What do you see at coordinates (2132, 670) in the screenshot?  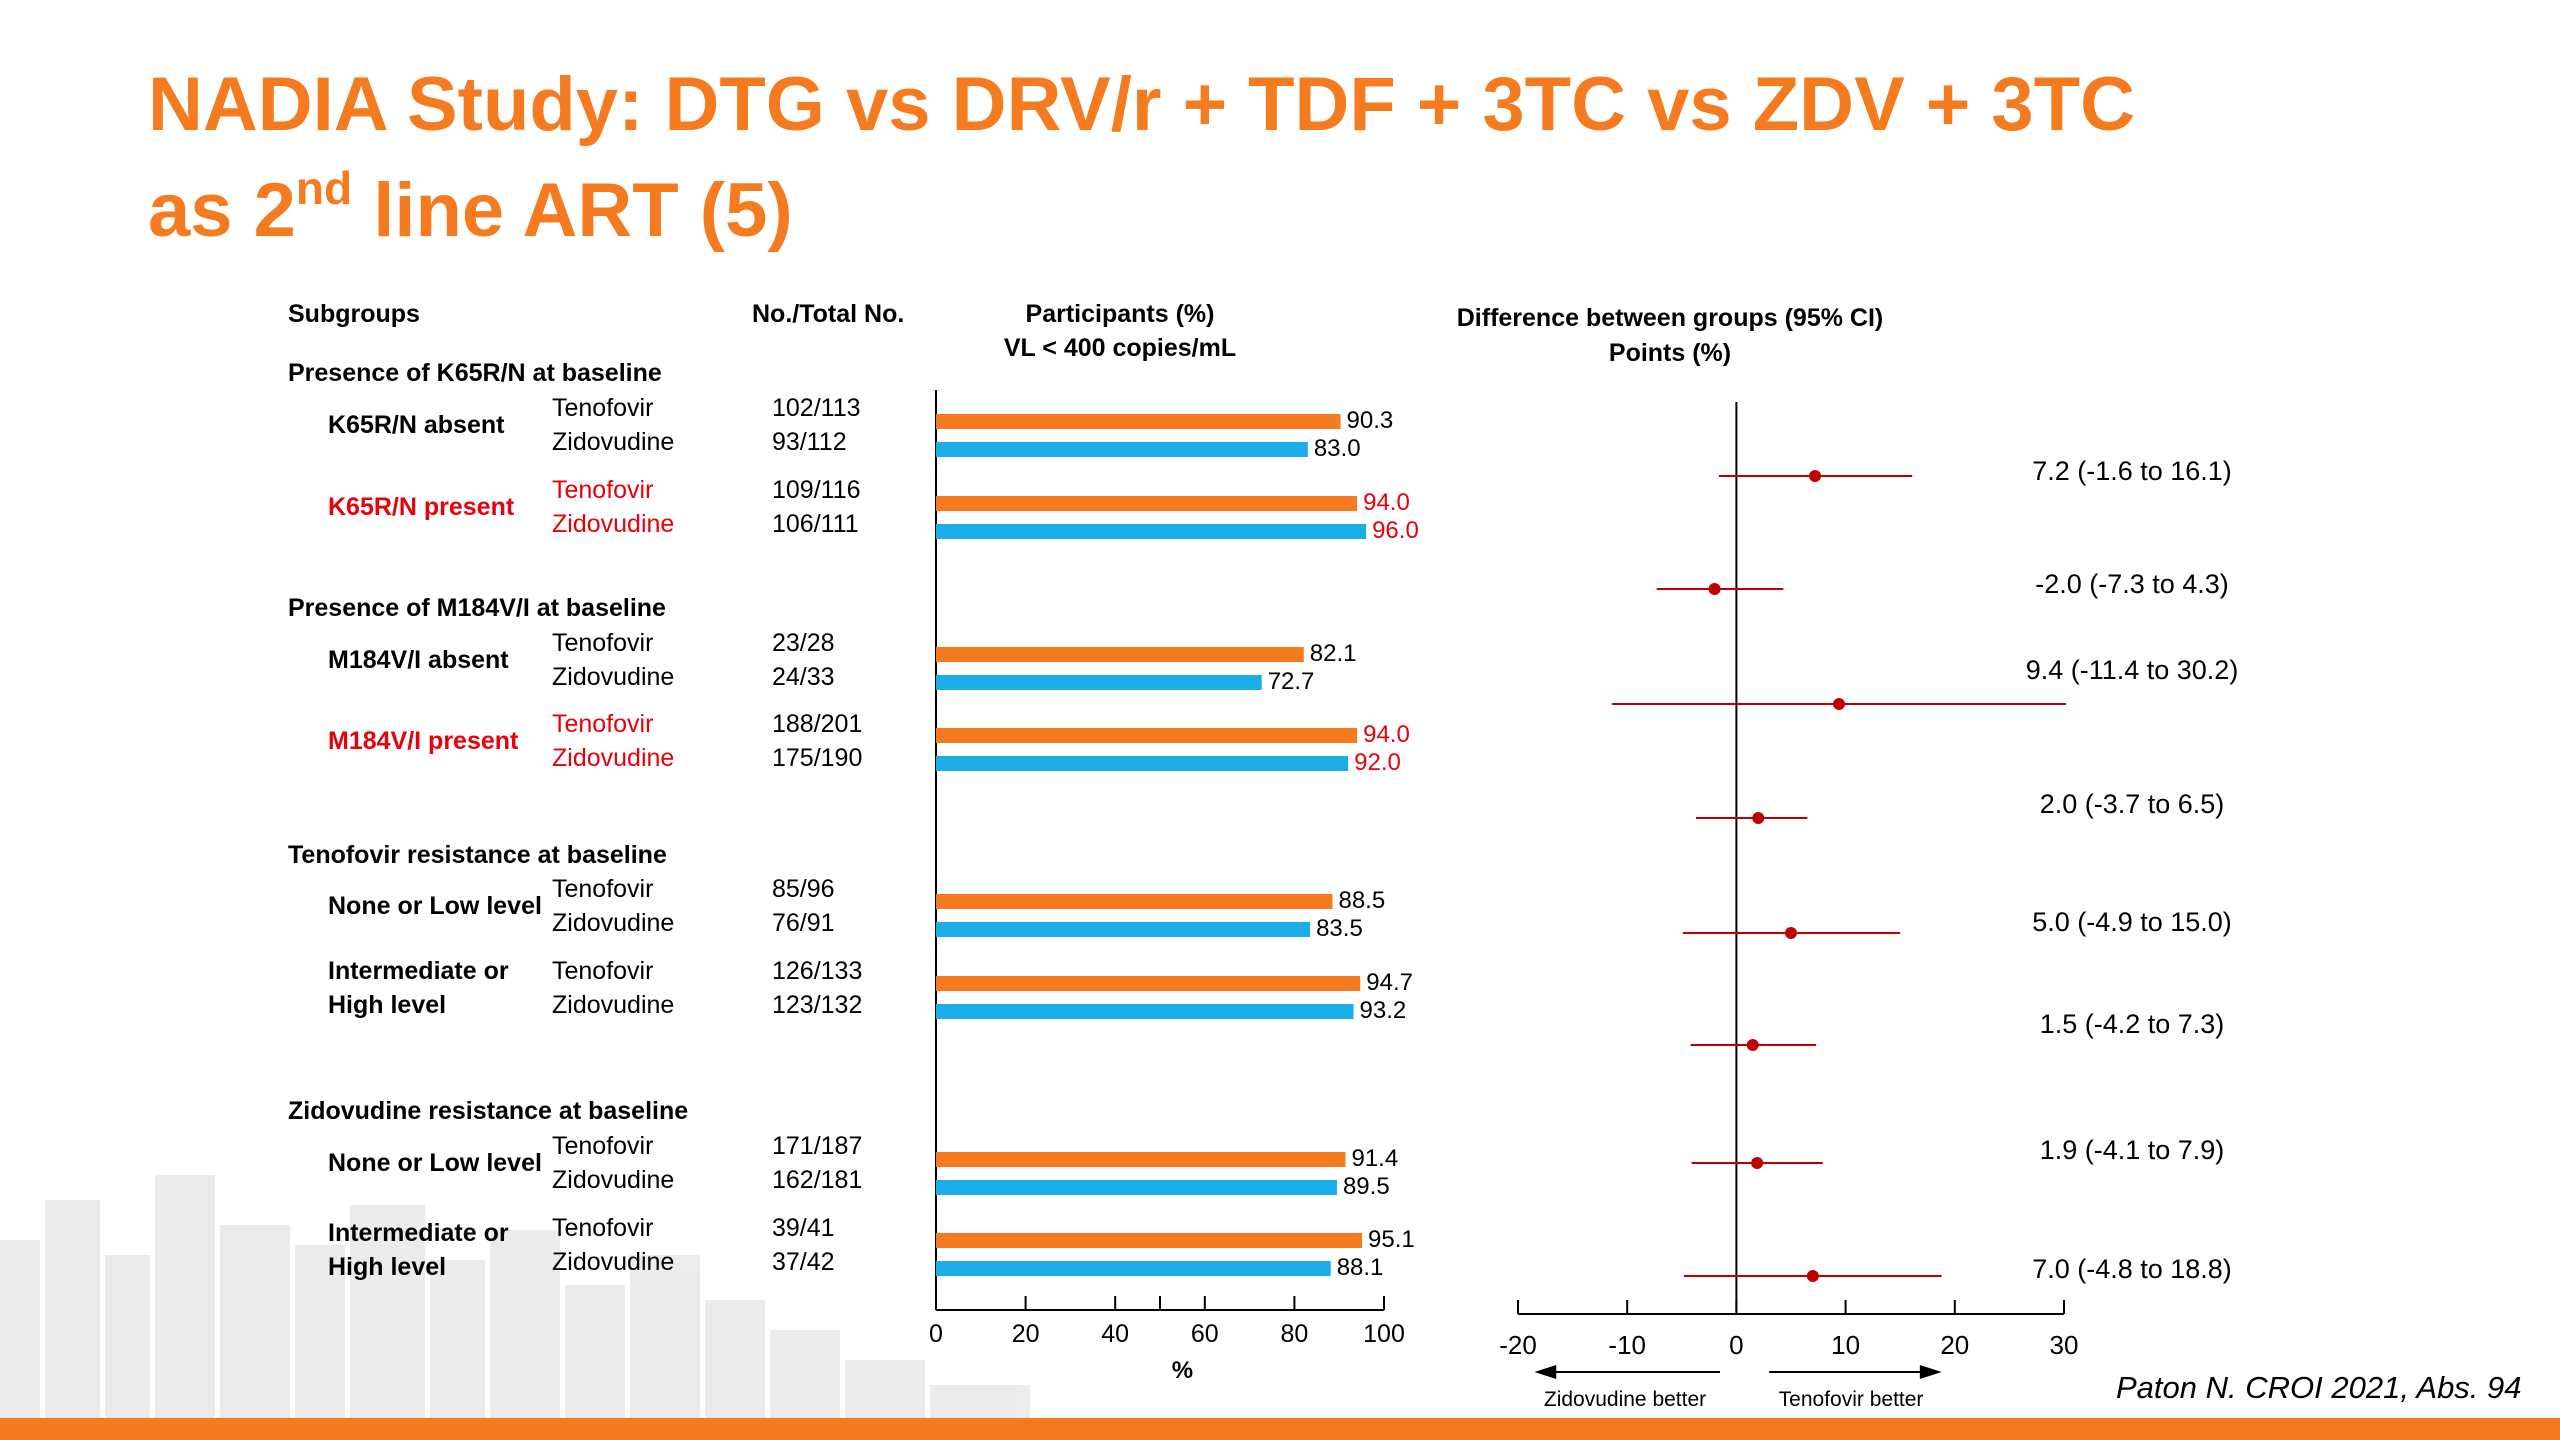 I see `forest-ci-label: 9.4 (-11.4 to 30.2)` at bounding box center [2132, 670].